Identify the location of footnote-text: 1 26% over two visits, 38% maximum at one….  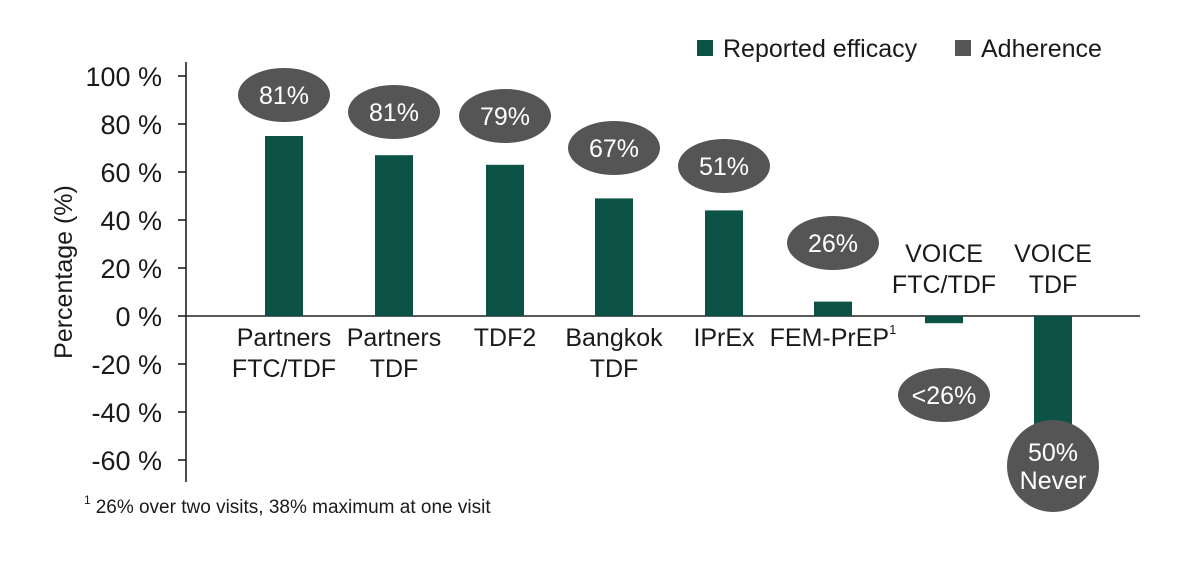
(287, 505).